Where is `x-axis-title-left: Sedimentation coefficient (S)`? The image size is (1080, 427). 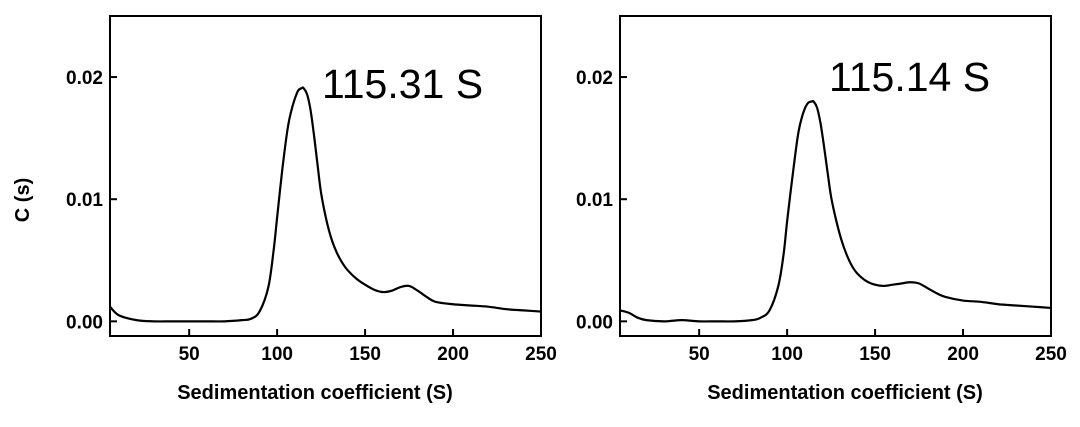
x-axis-title-left: Sedimentation coefficient (S) is located at coordinates (315, 393).